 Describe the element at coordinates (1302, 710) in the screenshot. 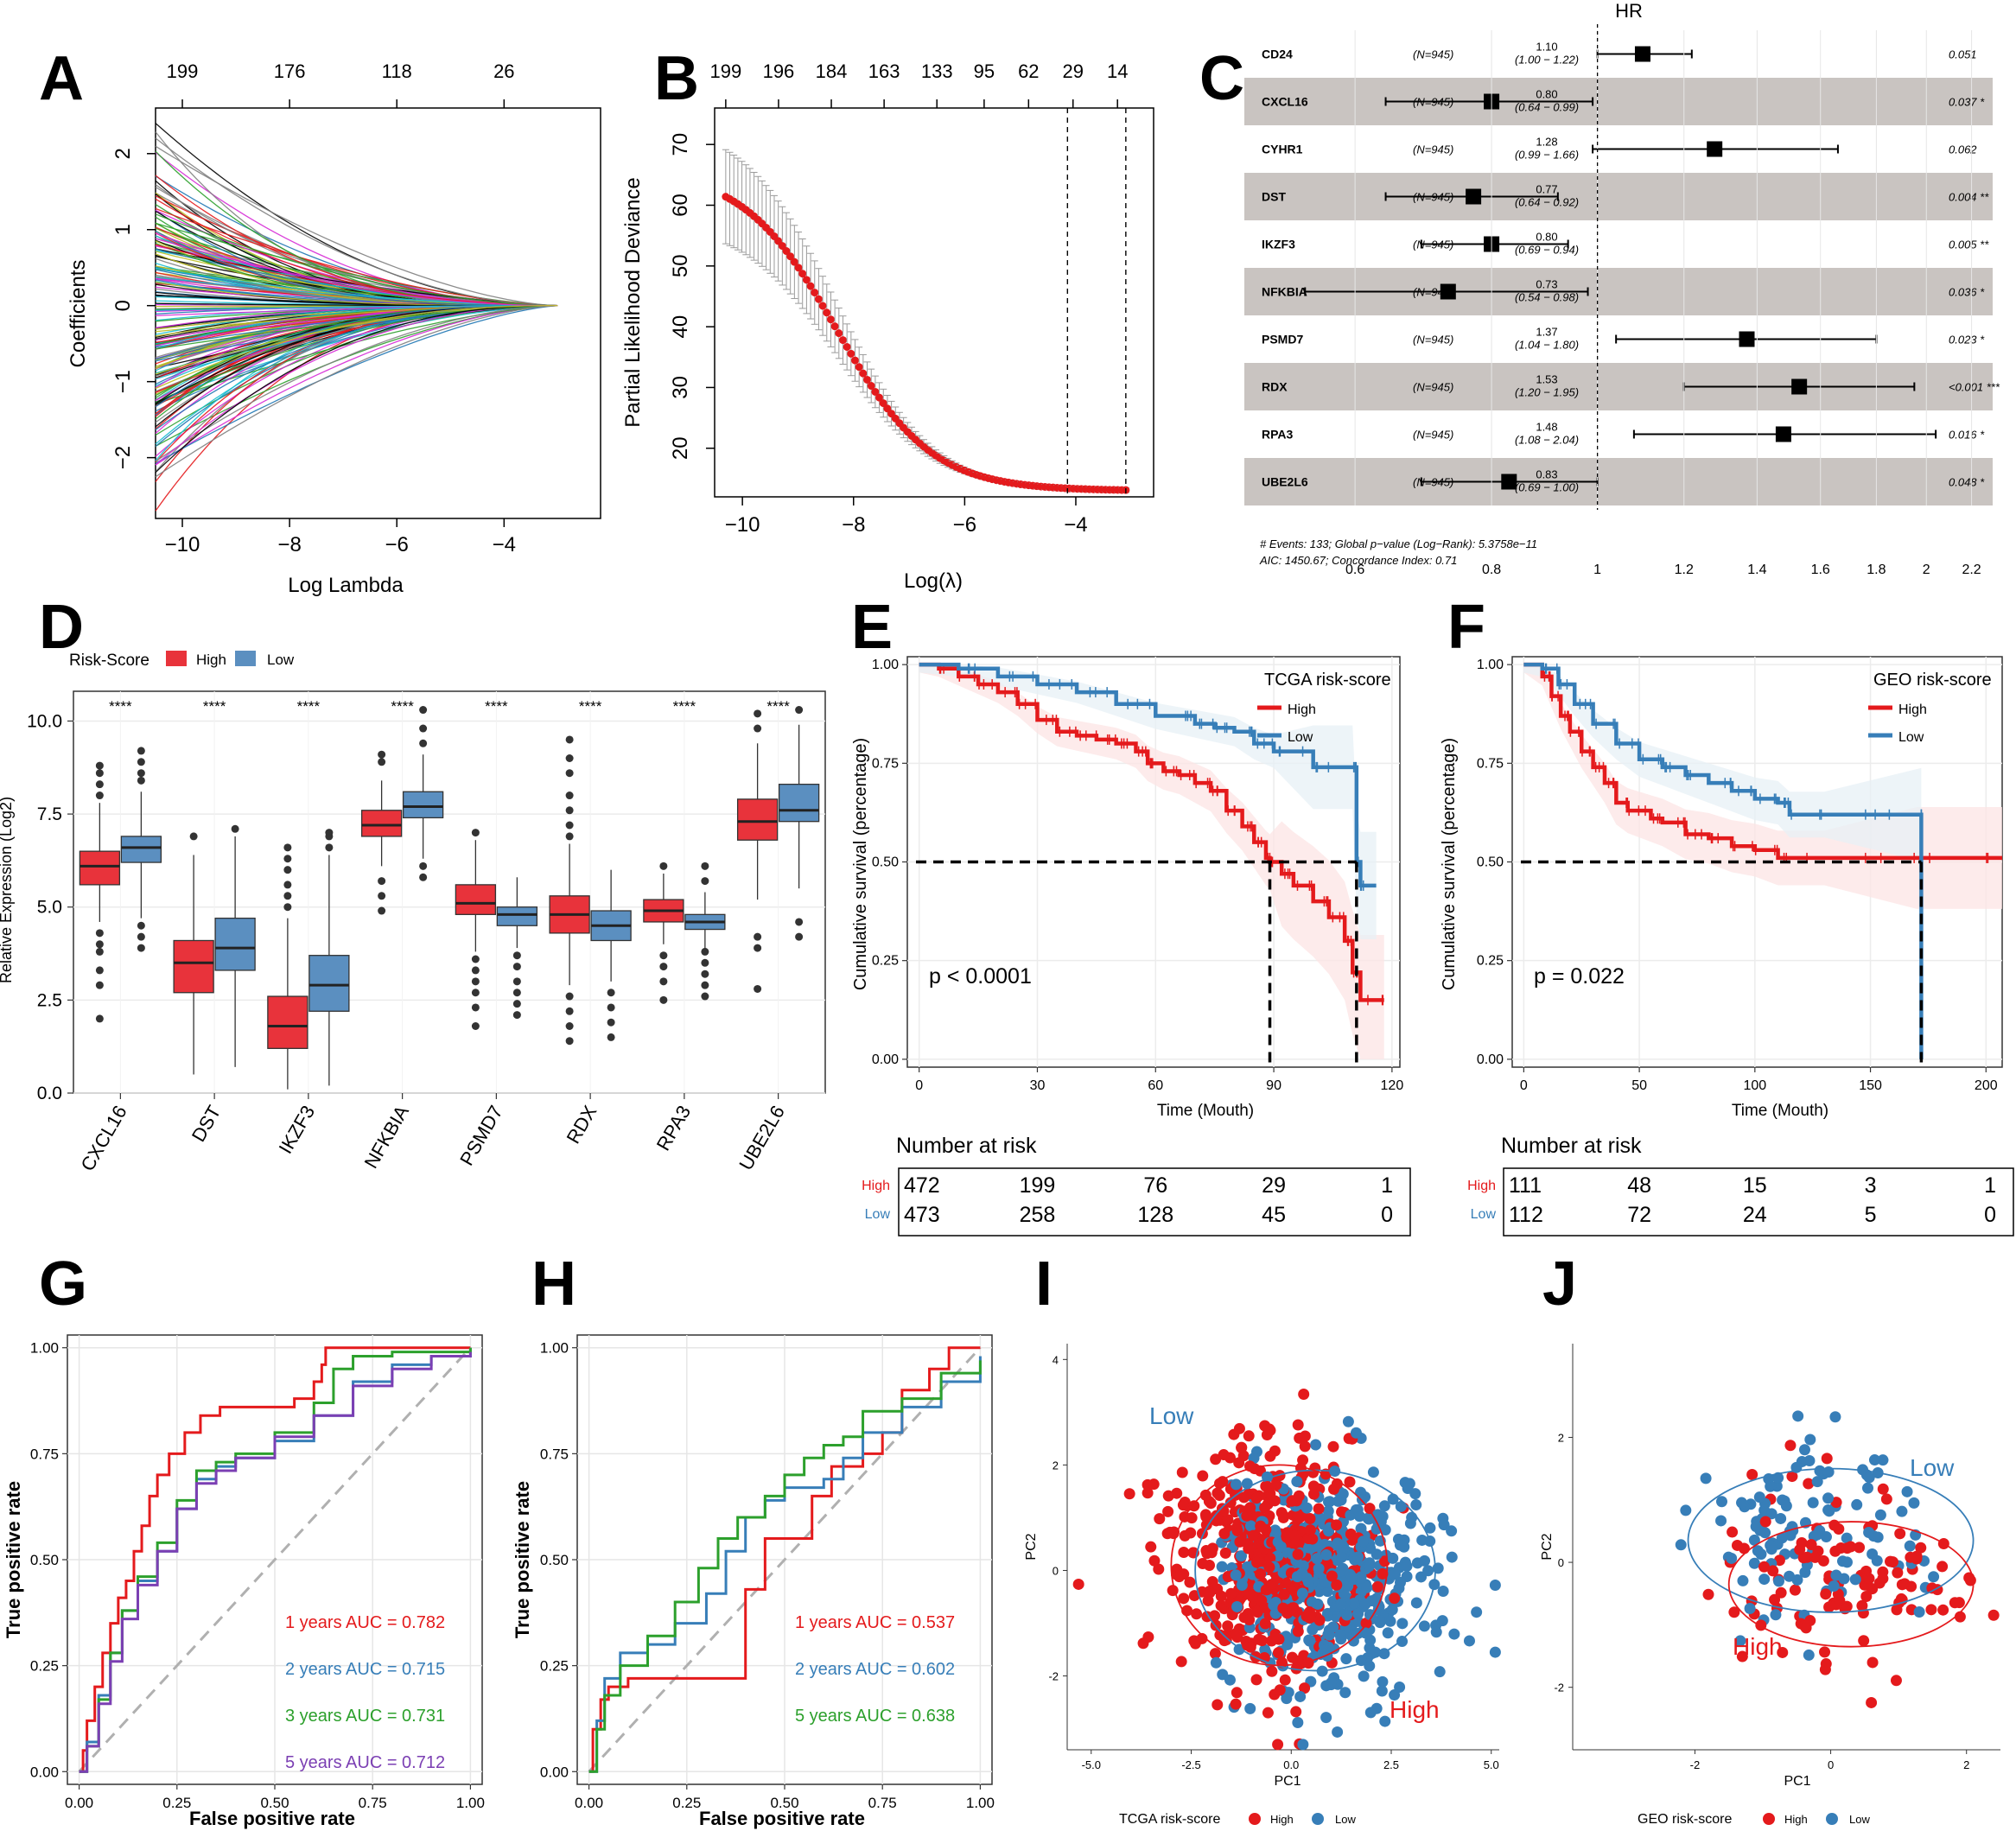

I see `panel-e-legend-high: High` at that location.